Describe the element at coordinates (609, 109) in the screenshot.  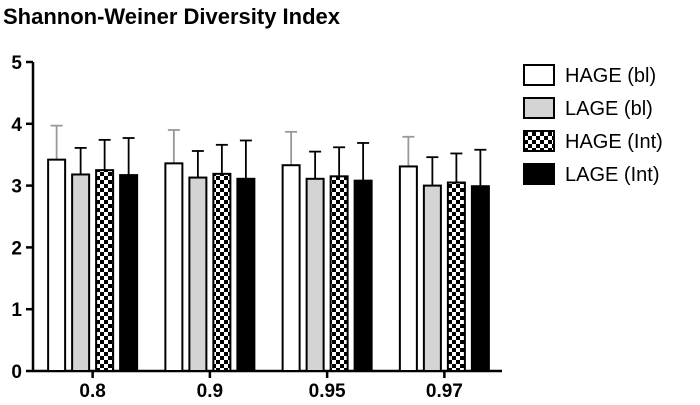
I see `legend-label: LAGE (bl)` at that location.